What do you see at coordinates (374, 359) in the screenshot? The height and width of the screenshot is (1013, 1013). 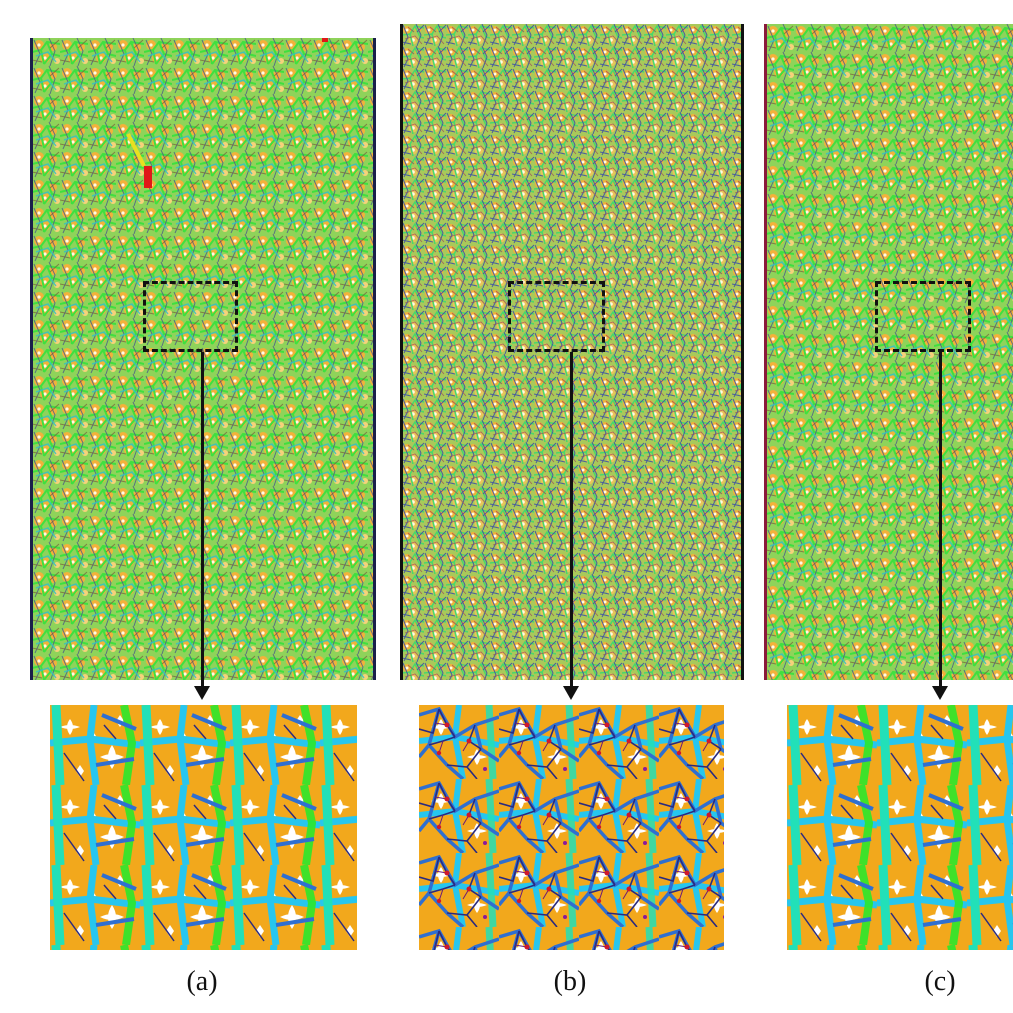 I see `specimen-a-right-edge` at bounding box center [374, 359].